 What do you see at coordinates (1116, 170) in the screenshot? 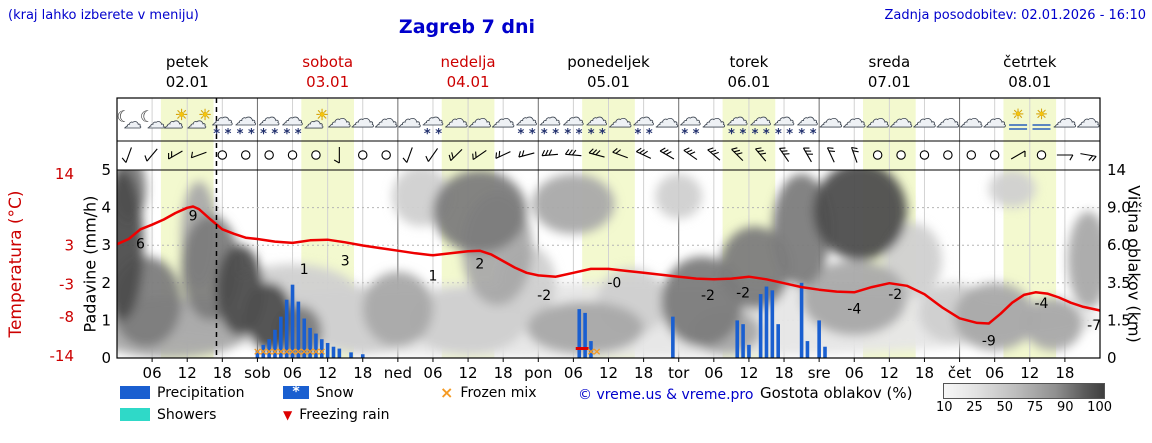
I see `svg-text: 14` at bounding box center [1116, 170].